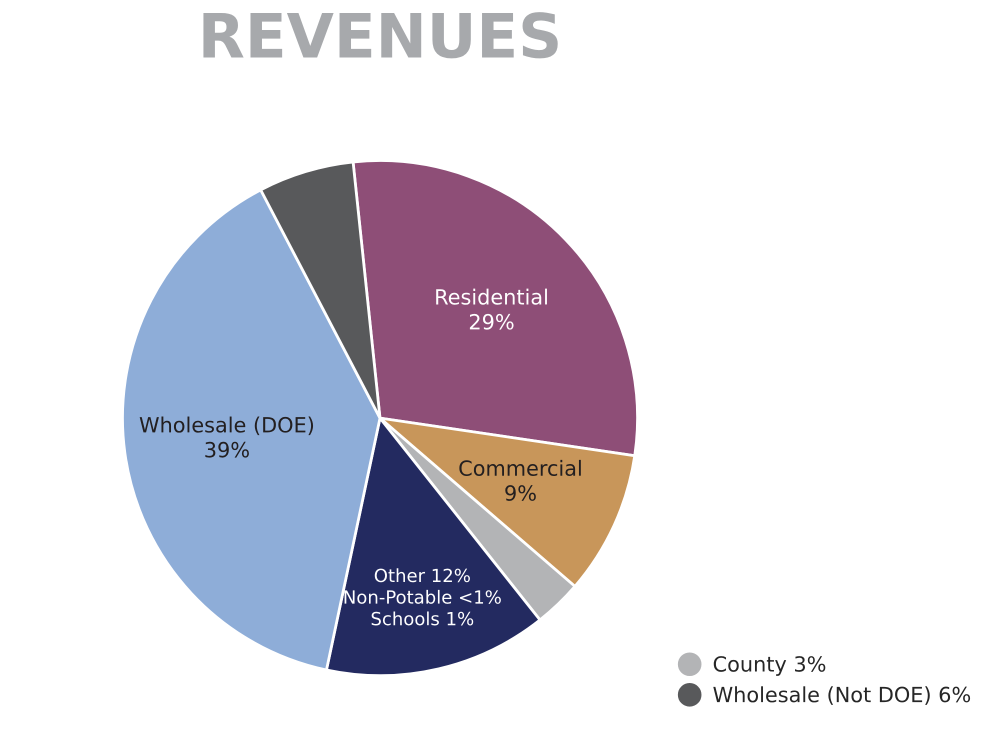  I want to click on legend-label: County 3%, so click(770, 666).